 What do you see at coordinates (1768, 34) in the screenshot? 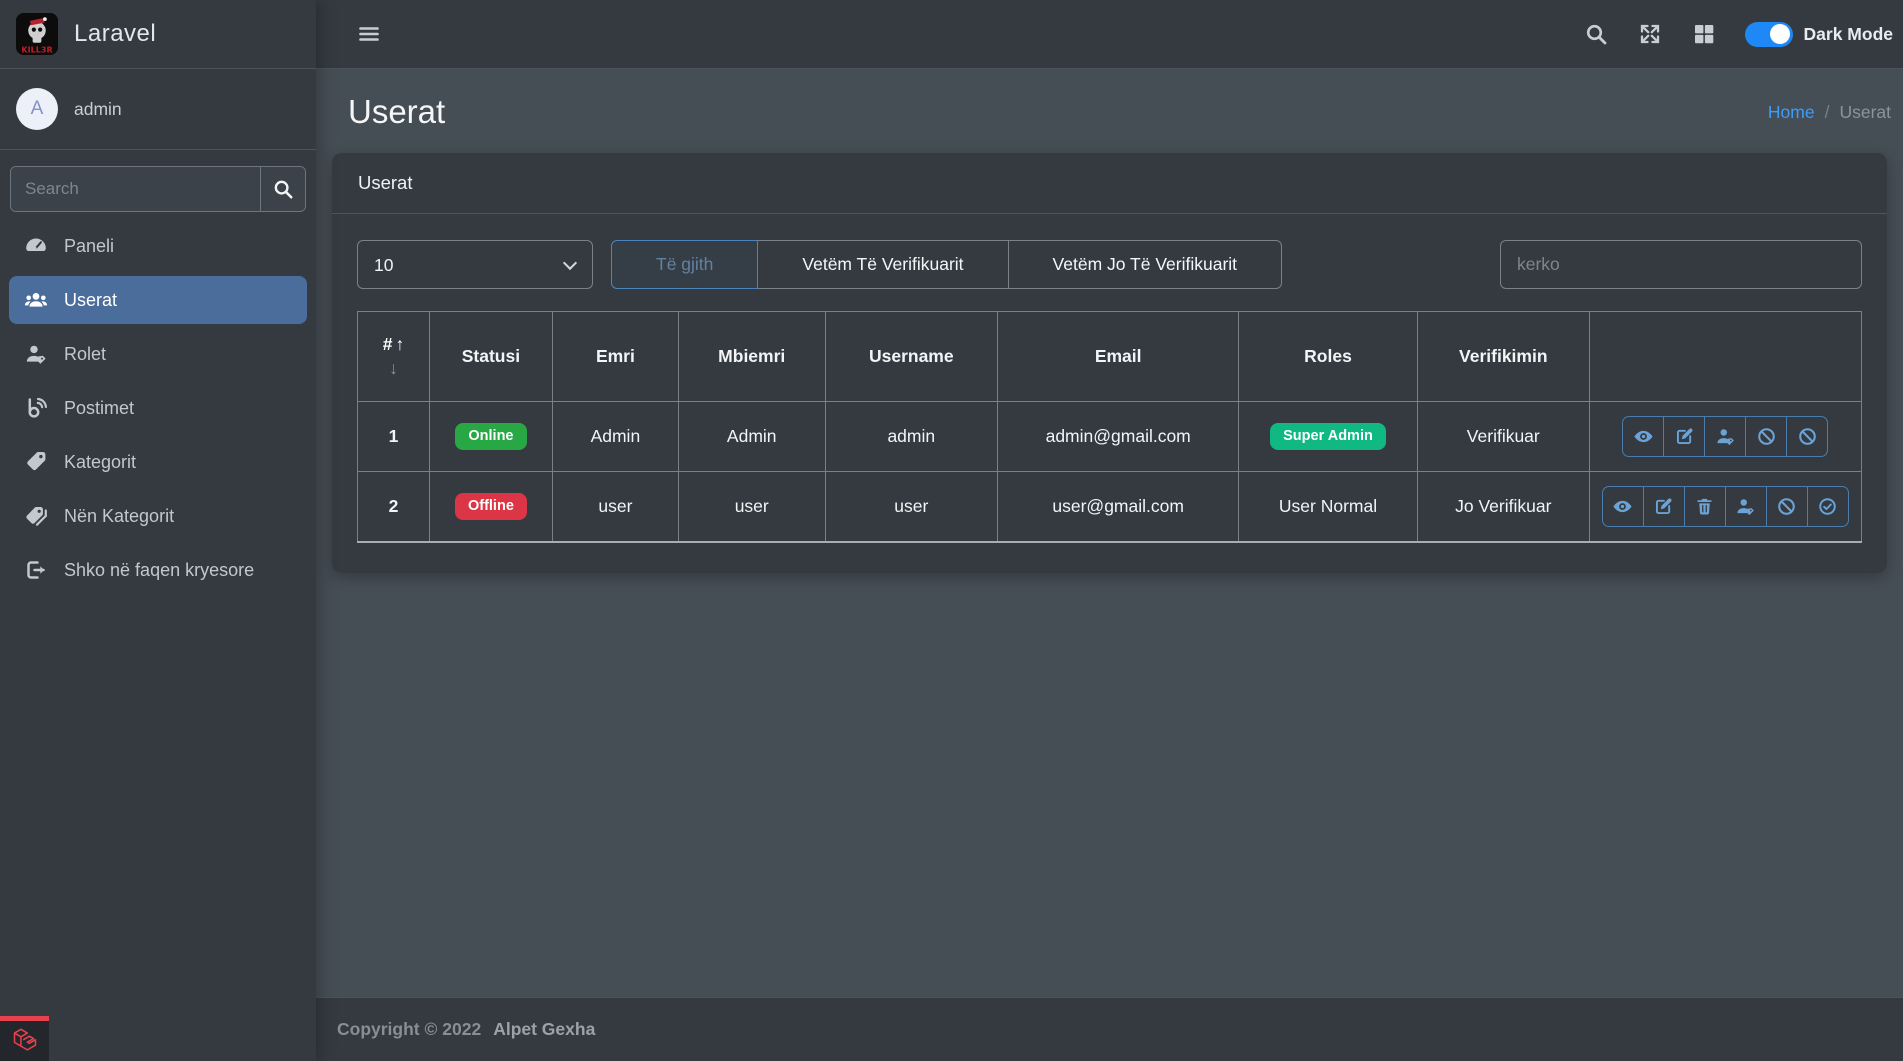
I see `dark-mode-toggle` at bounding box center [1768, 34].